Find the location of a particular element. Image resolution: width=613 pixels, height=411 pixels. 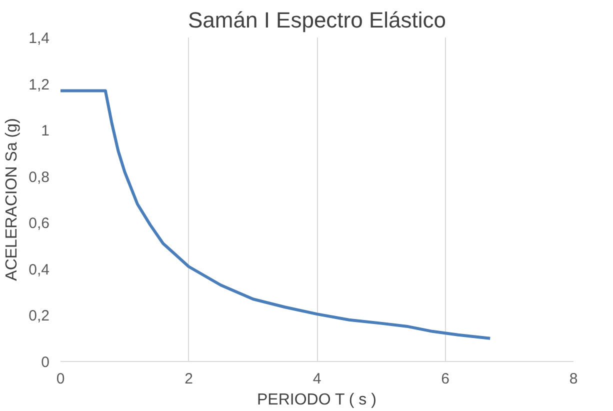

y-axis-title: ACELERACION Sa (g) is located at coordinates (12, 199).